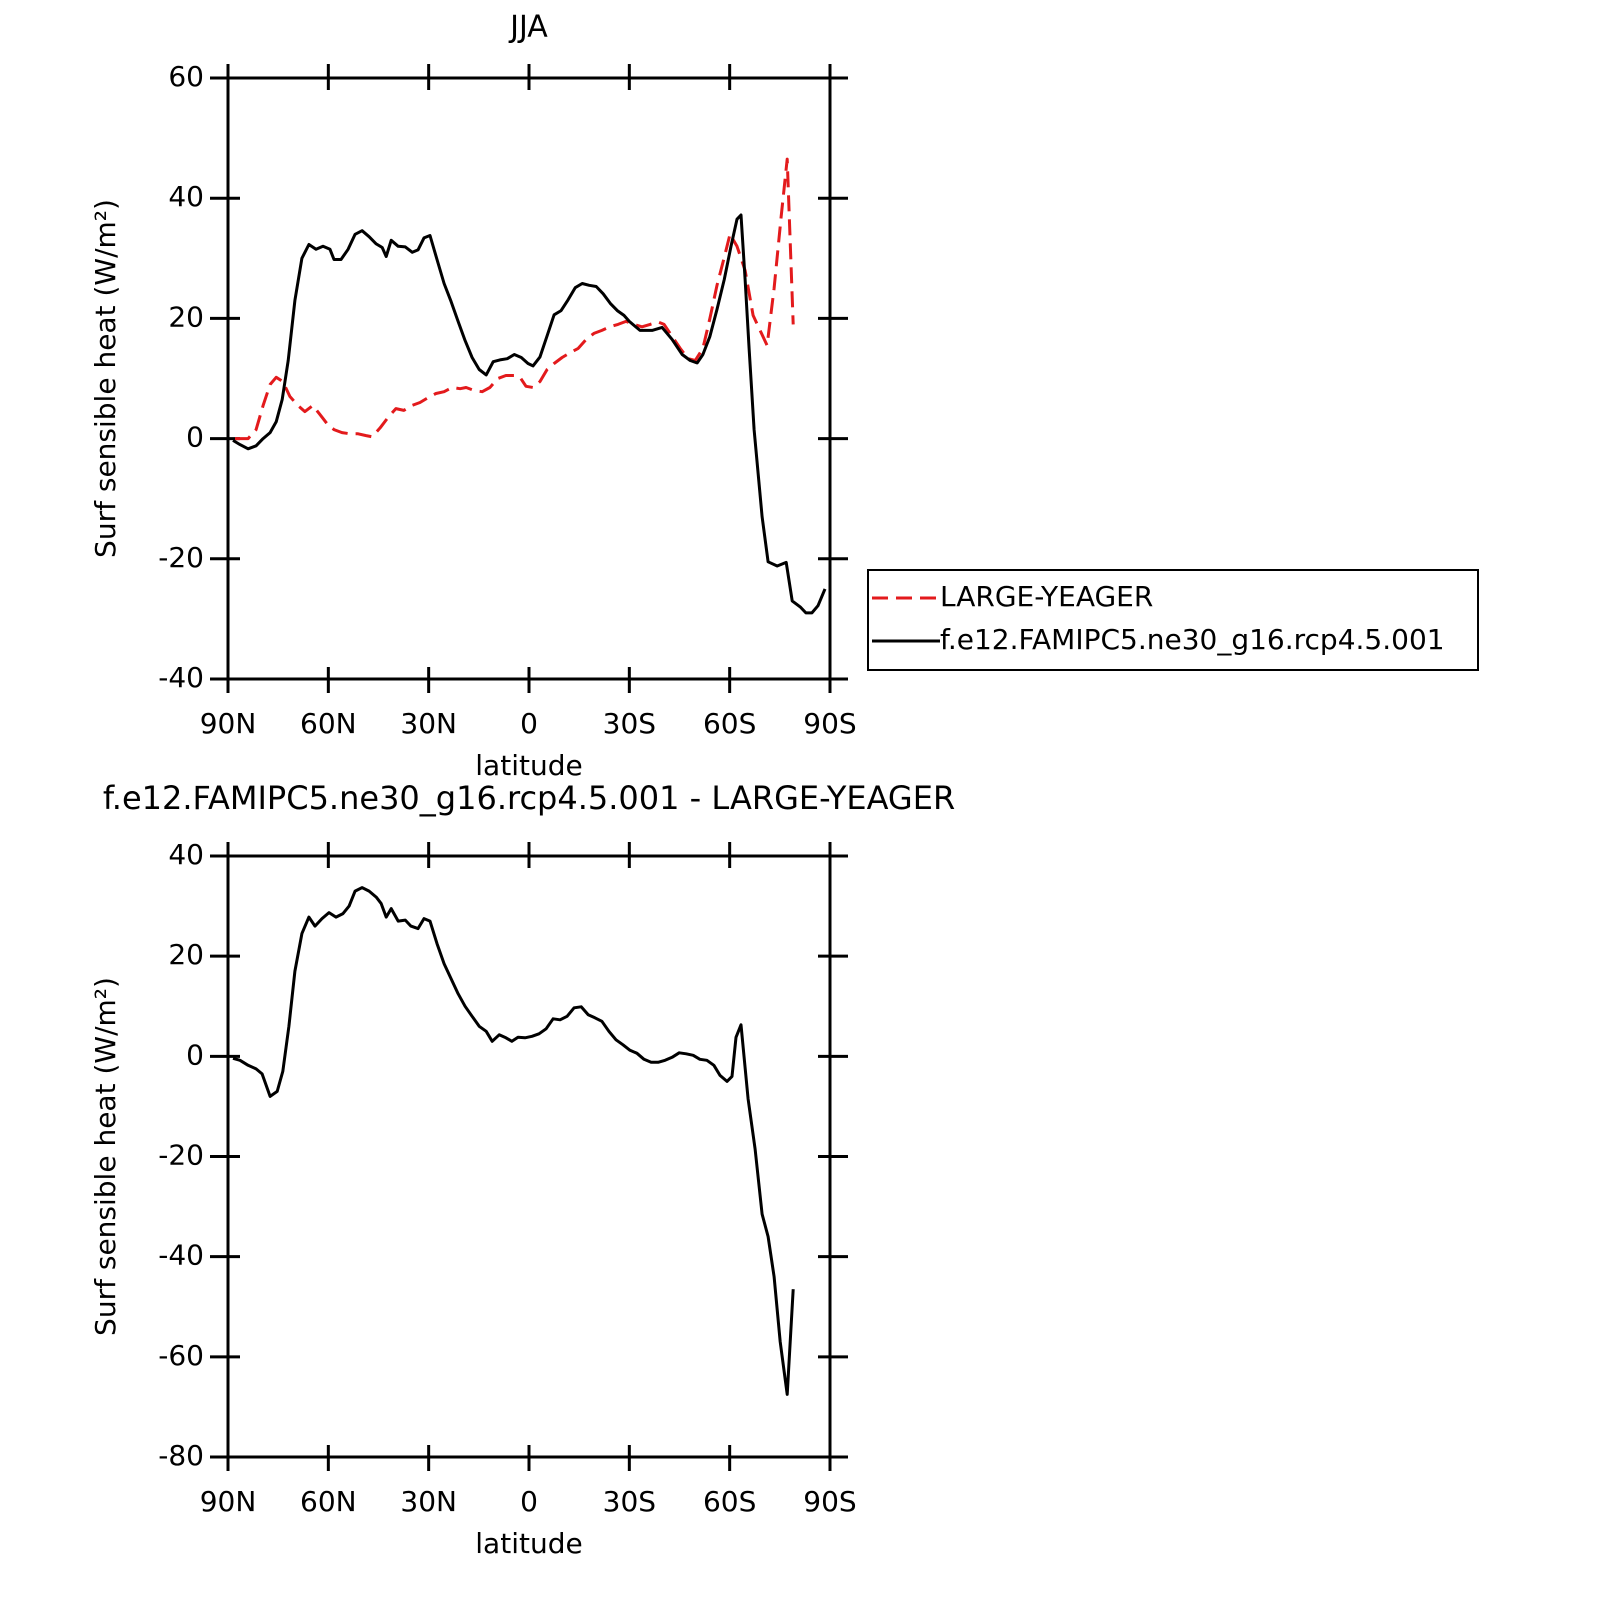 This screenshot has width=1610, height=1608. I want to click on y-tick-label: -80, so click(181, 1455).